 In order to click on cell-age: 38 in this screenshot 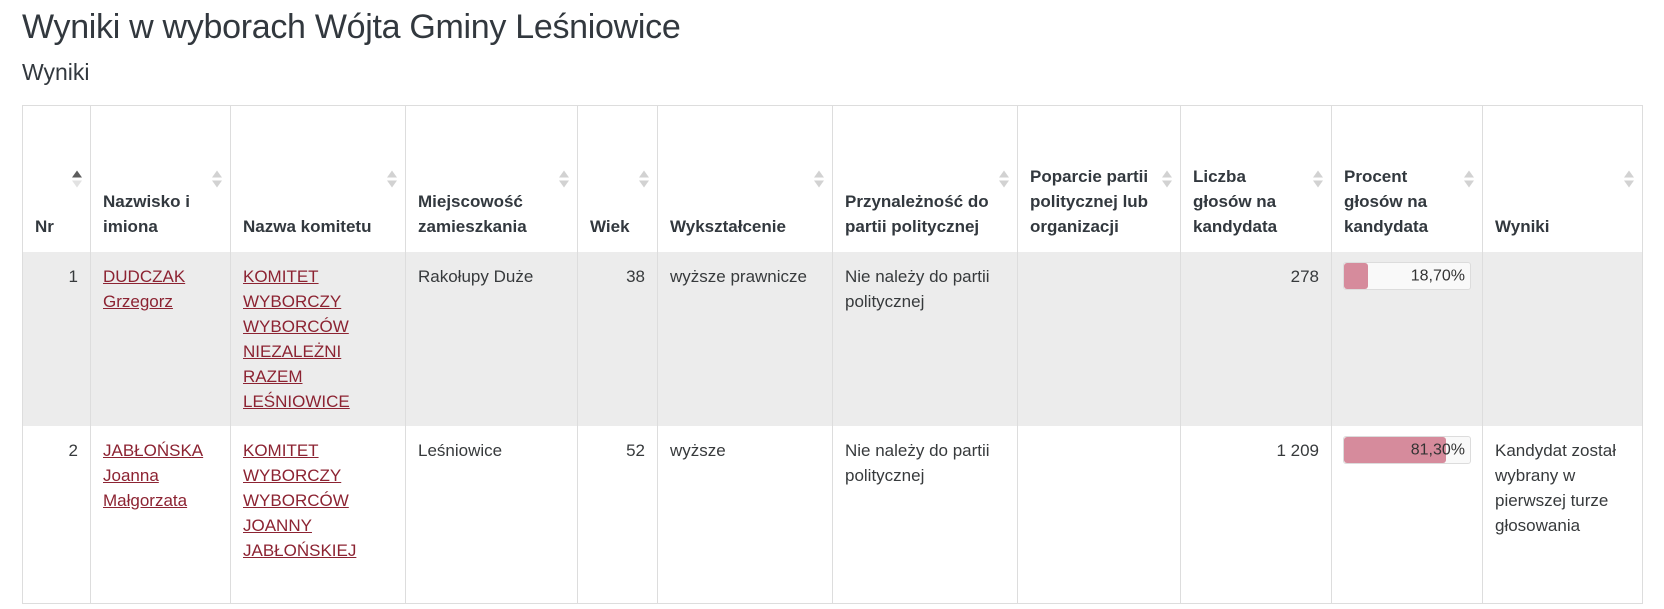, I will do `click(617, 338)`.